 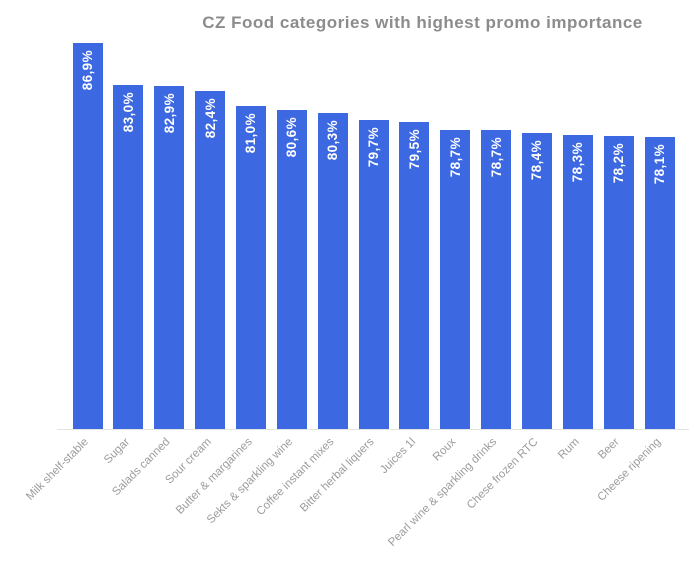 What do you see at coordinates (214, 476) in the screenshot?
I see `x-axis-label: Butter & margarines` at bounding box center [214, 476].